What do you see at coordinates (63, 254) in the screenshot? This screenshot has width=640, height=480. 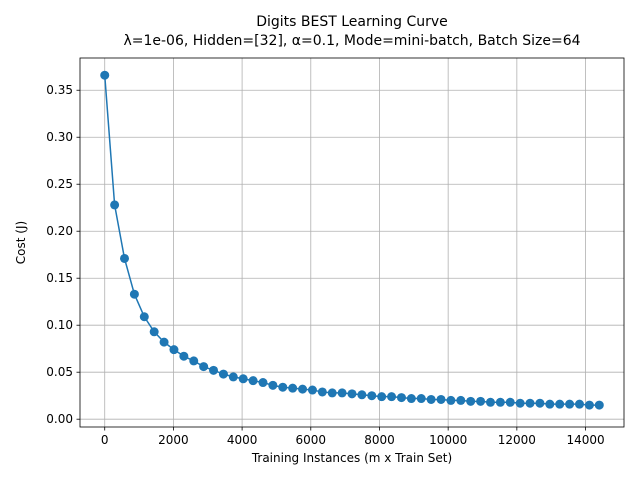 I see `y-axis-ticks: 0.00 0.05 0.10 0.15 0.20 0.25 0.30 0.35` at bounding box center [63, 254].